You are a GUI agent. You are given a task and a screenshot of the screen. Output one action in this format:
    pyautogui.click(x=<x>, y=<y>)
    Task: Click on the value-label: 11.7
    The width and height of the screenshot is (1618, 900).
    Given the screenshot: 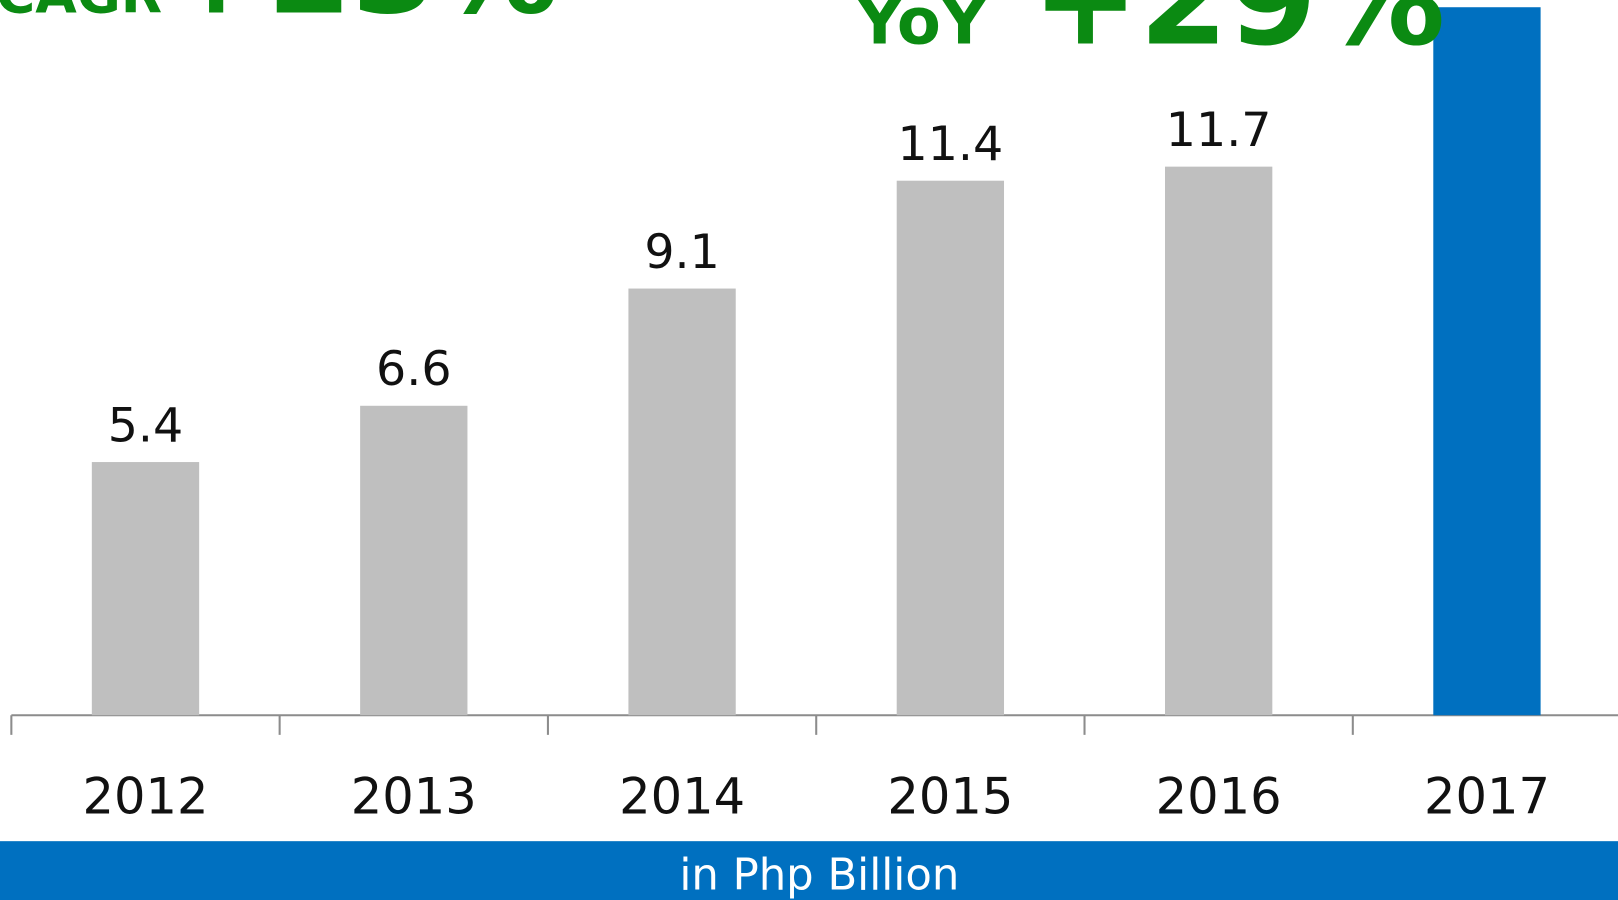 What is the action you would take?
    pyautogui.click(x=1219, y=130)
    